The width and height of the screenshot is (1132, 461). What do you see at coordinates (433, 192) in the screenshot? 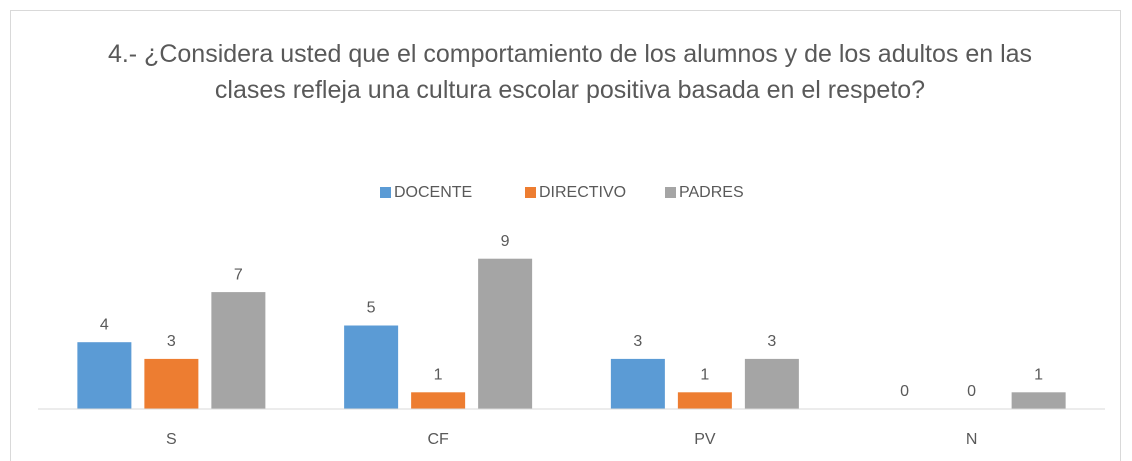
I see `legend-label: DOCENTE` at bounding box center [433, 192].